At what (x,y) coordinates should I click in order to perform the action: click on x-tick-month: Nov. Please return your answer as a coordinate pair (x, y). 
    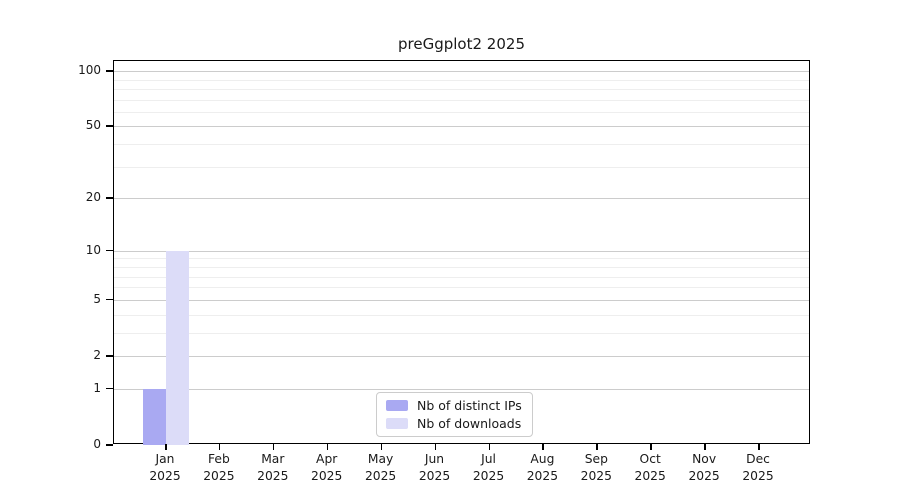
    Looking at the image, I should click on (704, 459).